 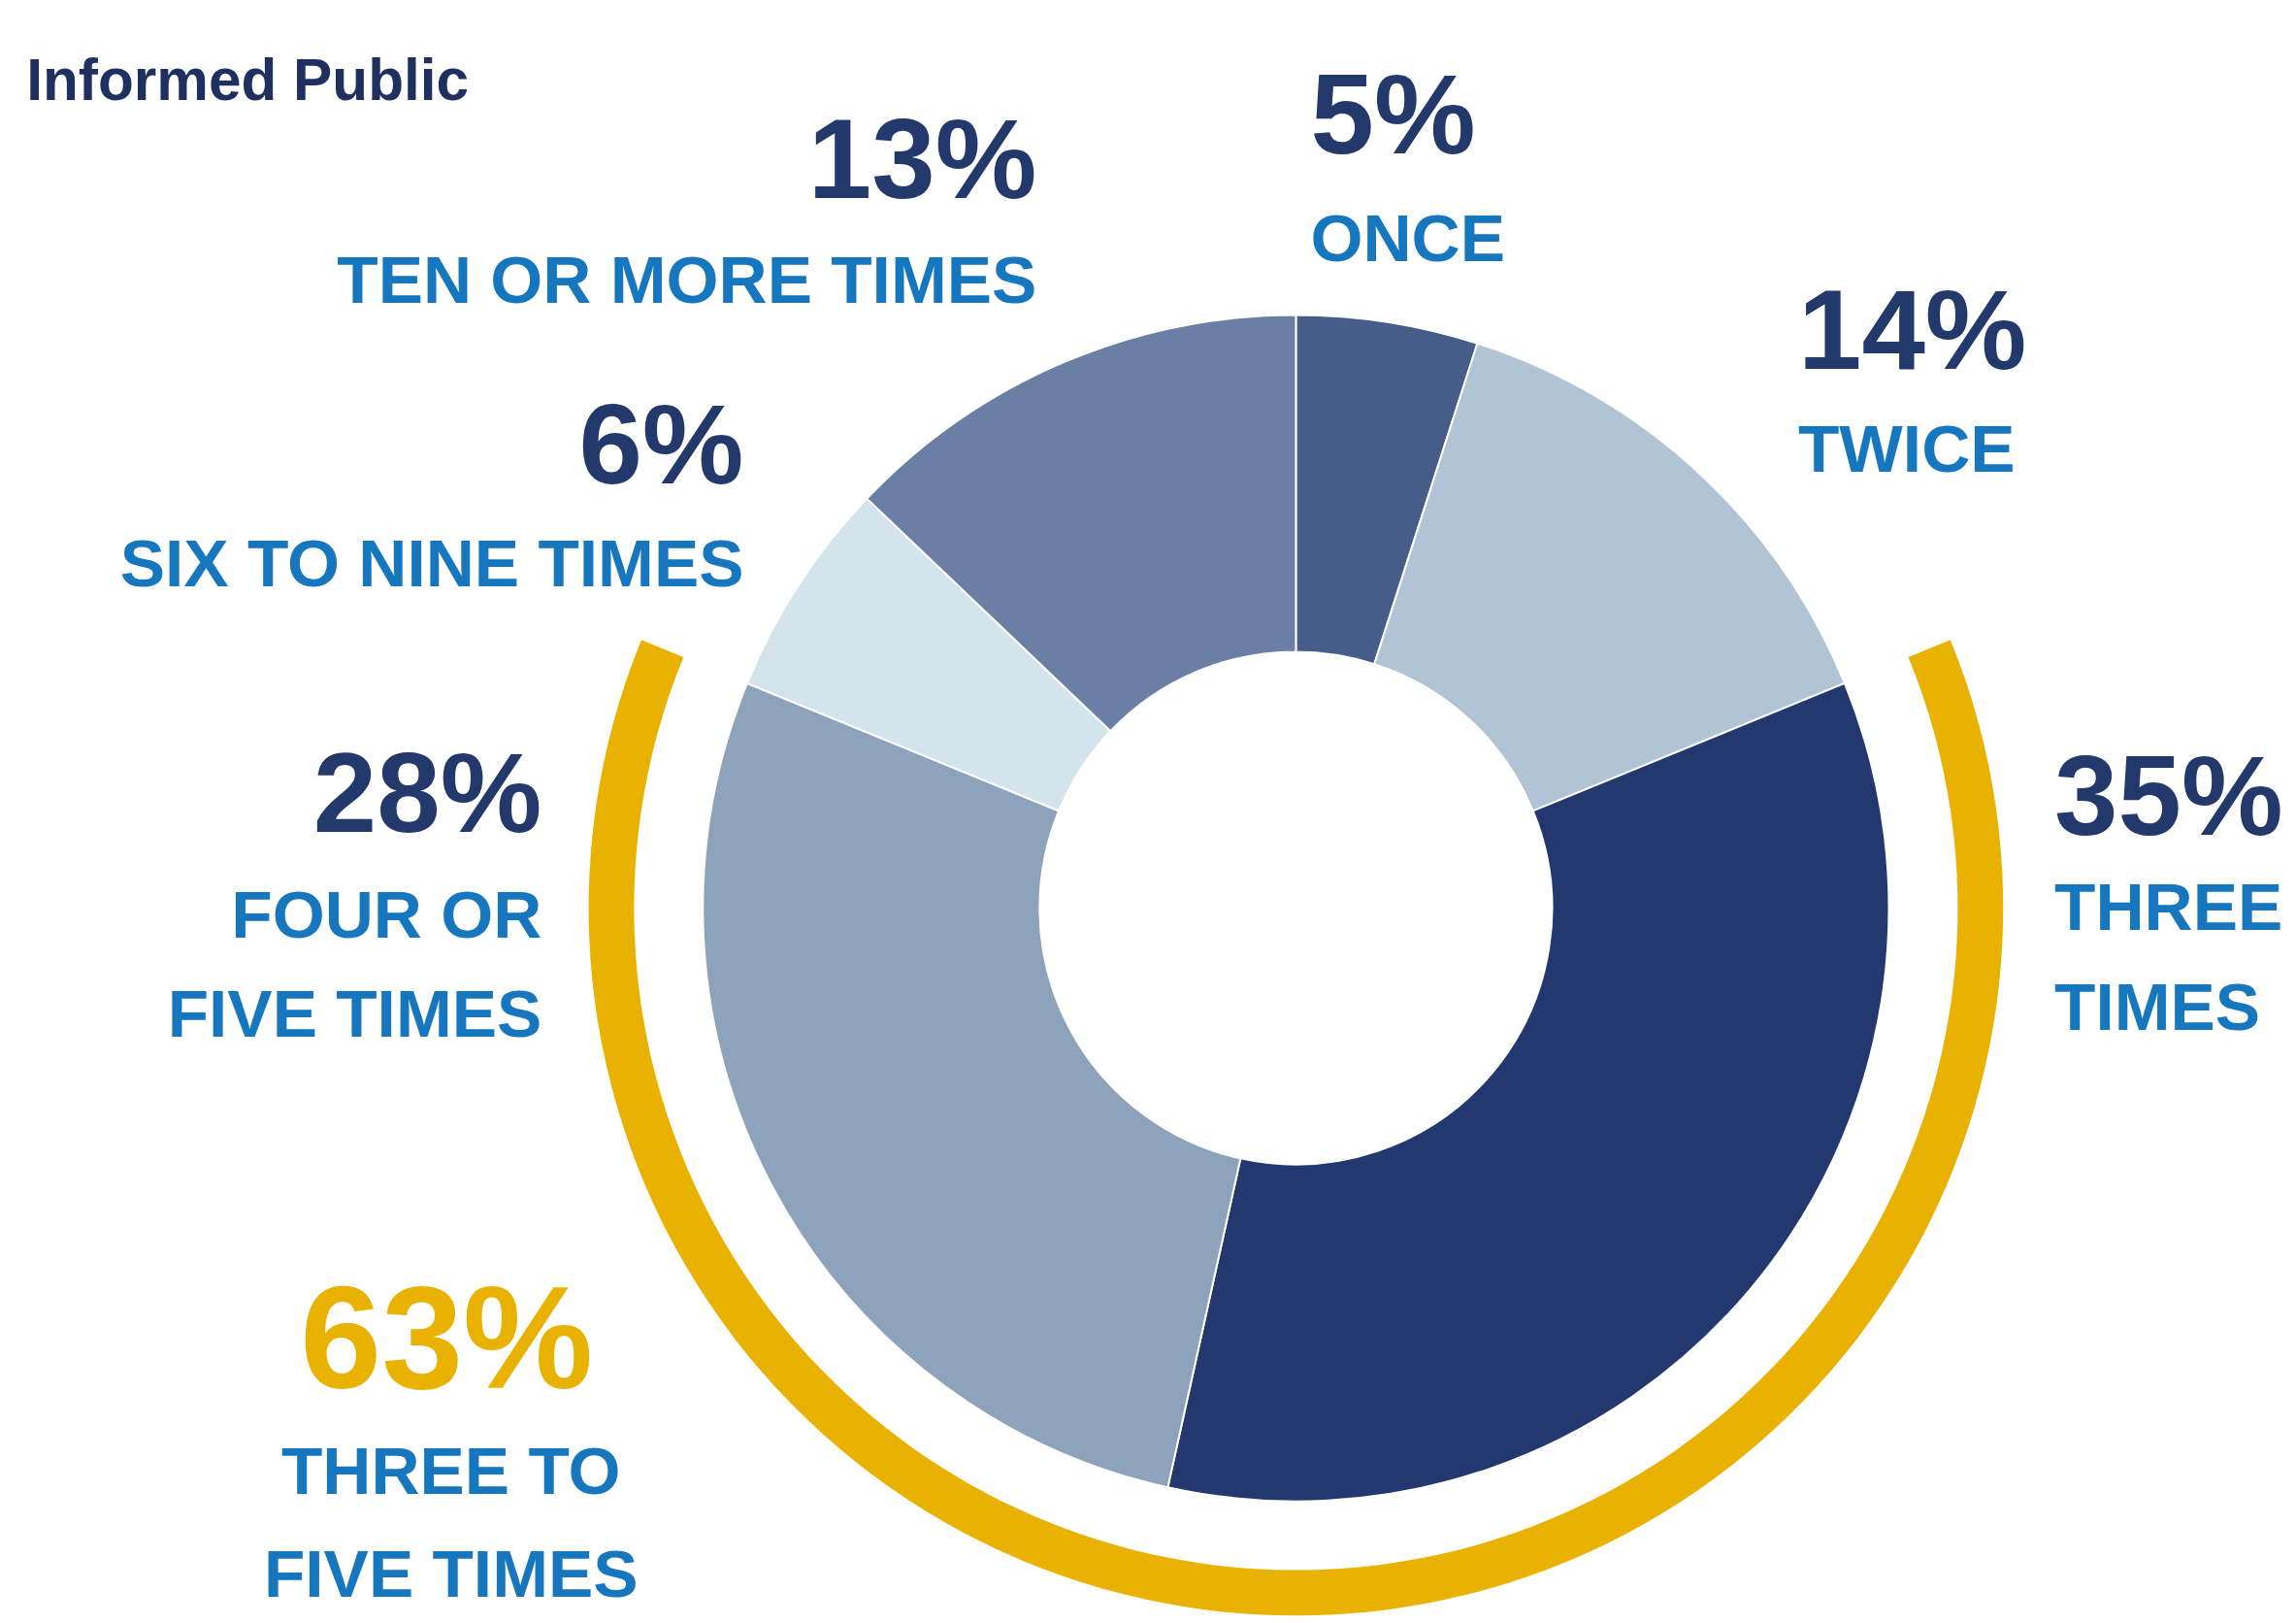 I want to click on text: THREE TO FIVE TIMES, so click(x=451, y=1522).